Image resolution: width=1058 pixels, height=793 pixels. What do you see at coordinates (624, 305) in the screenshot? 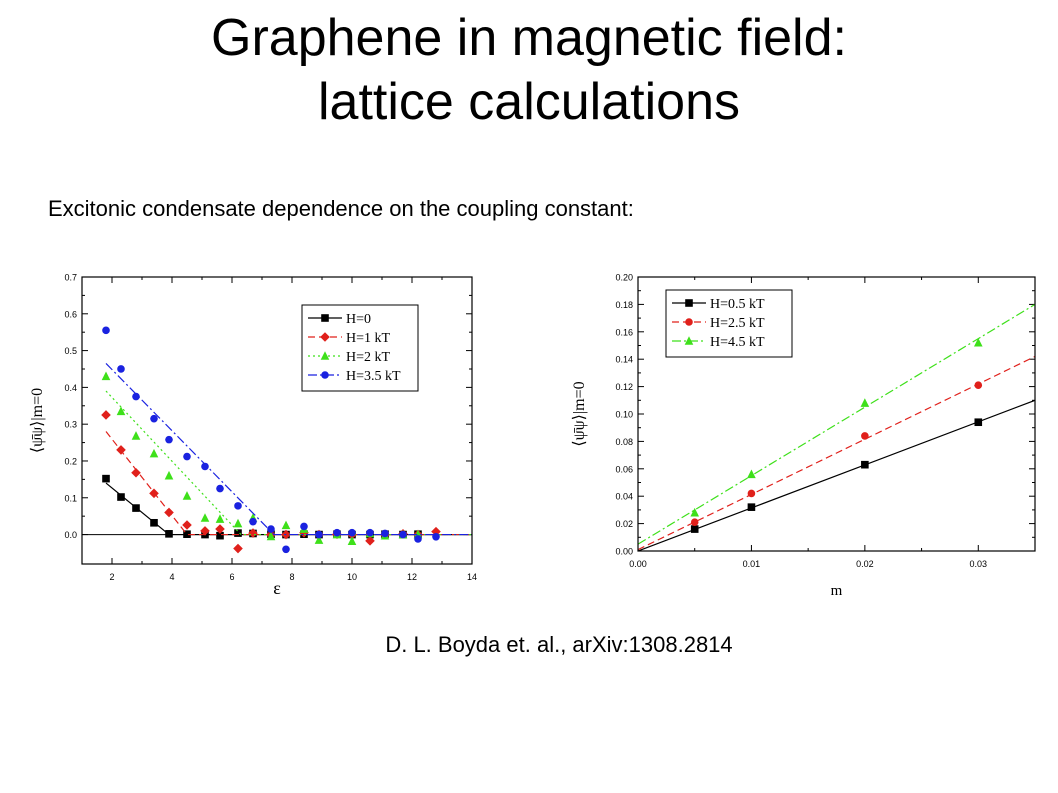
I see `y-tick-label: 0.18` at bounding box center [624, 305].